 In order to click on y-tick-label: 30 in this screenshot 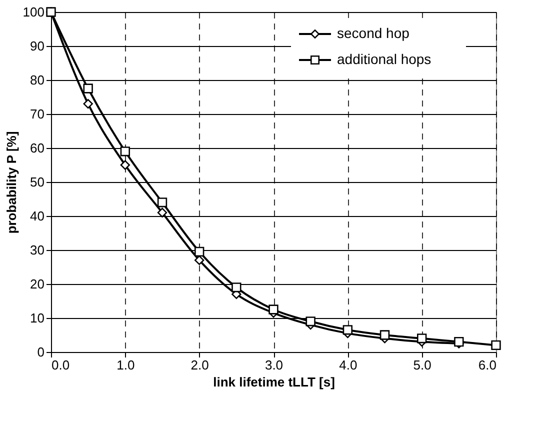, I will do `click(37, 250)`.